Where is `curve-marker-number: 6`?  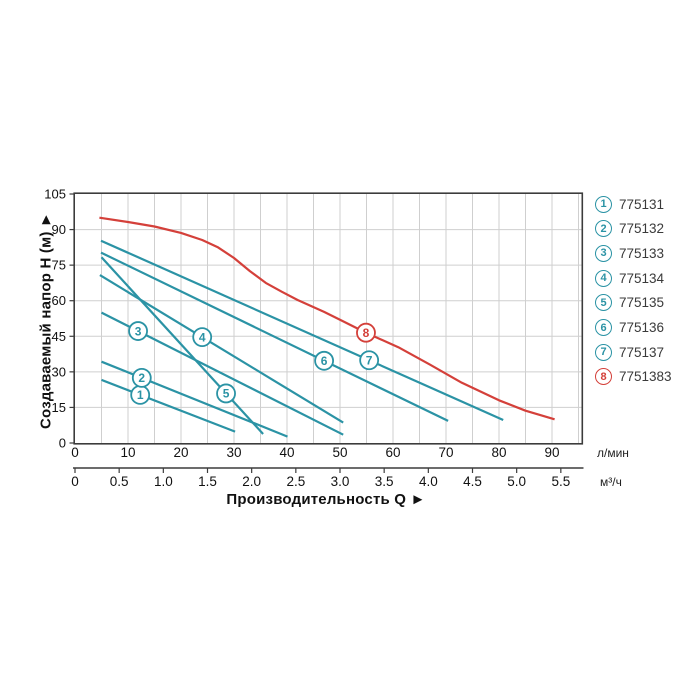
curve-marker-number: 6 is located at coordinates (324, 361).